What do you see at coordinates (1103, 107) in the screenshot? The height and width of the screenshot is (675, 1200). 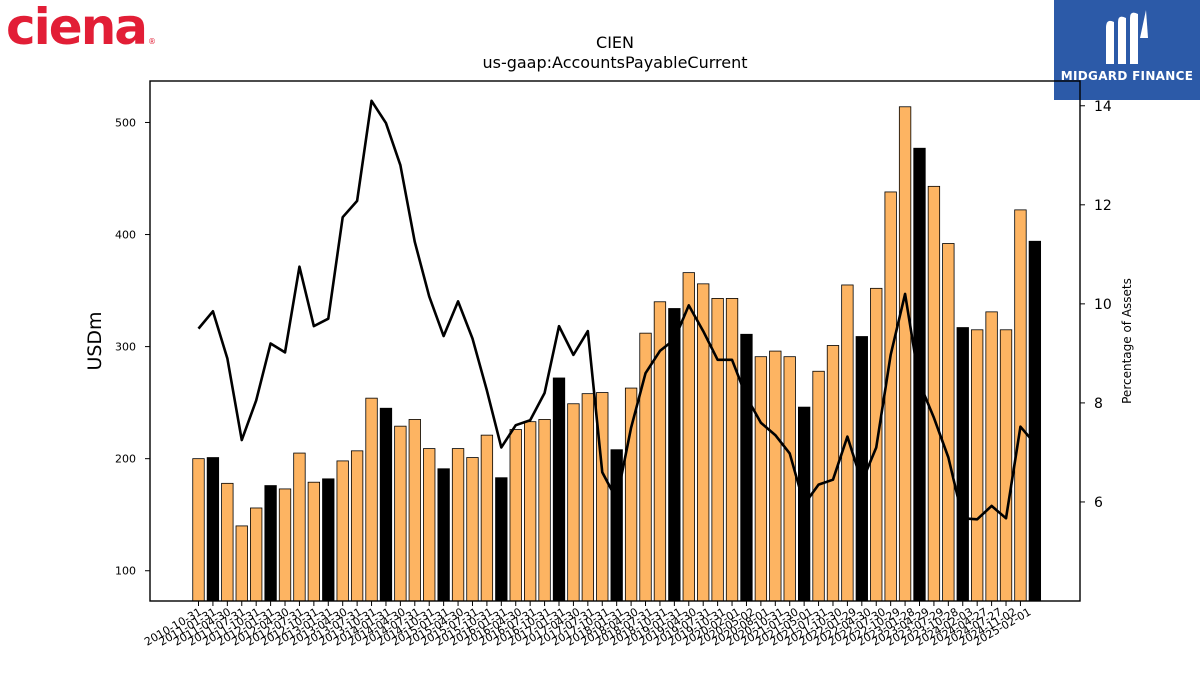 I see `y2-tick-label: 14` at bounding box center [1103, 107].